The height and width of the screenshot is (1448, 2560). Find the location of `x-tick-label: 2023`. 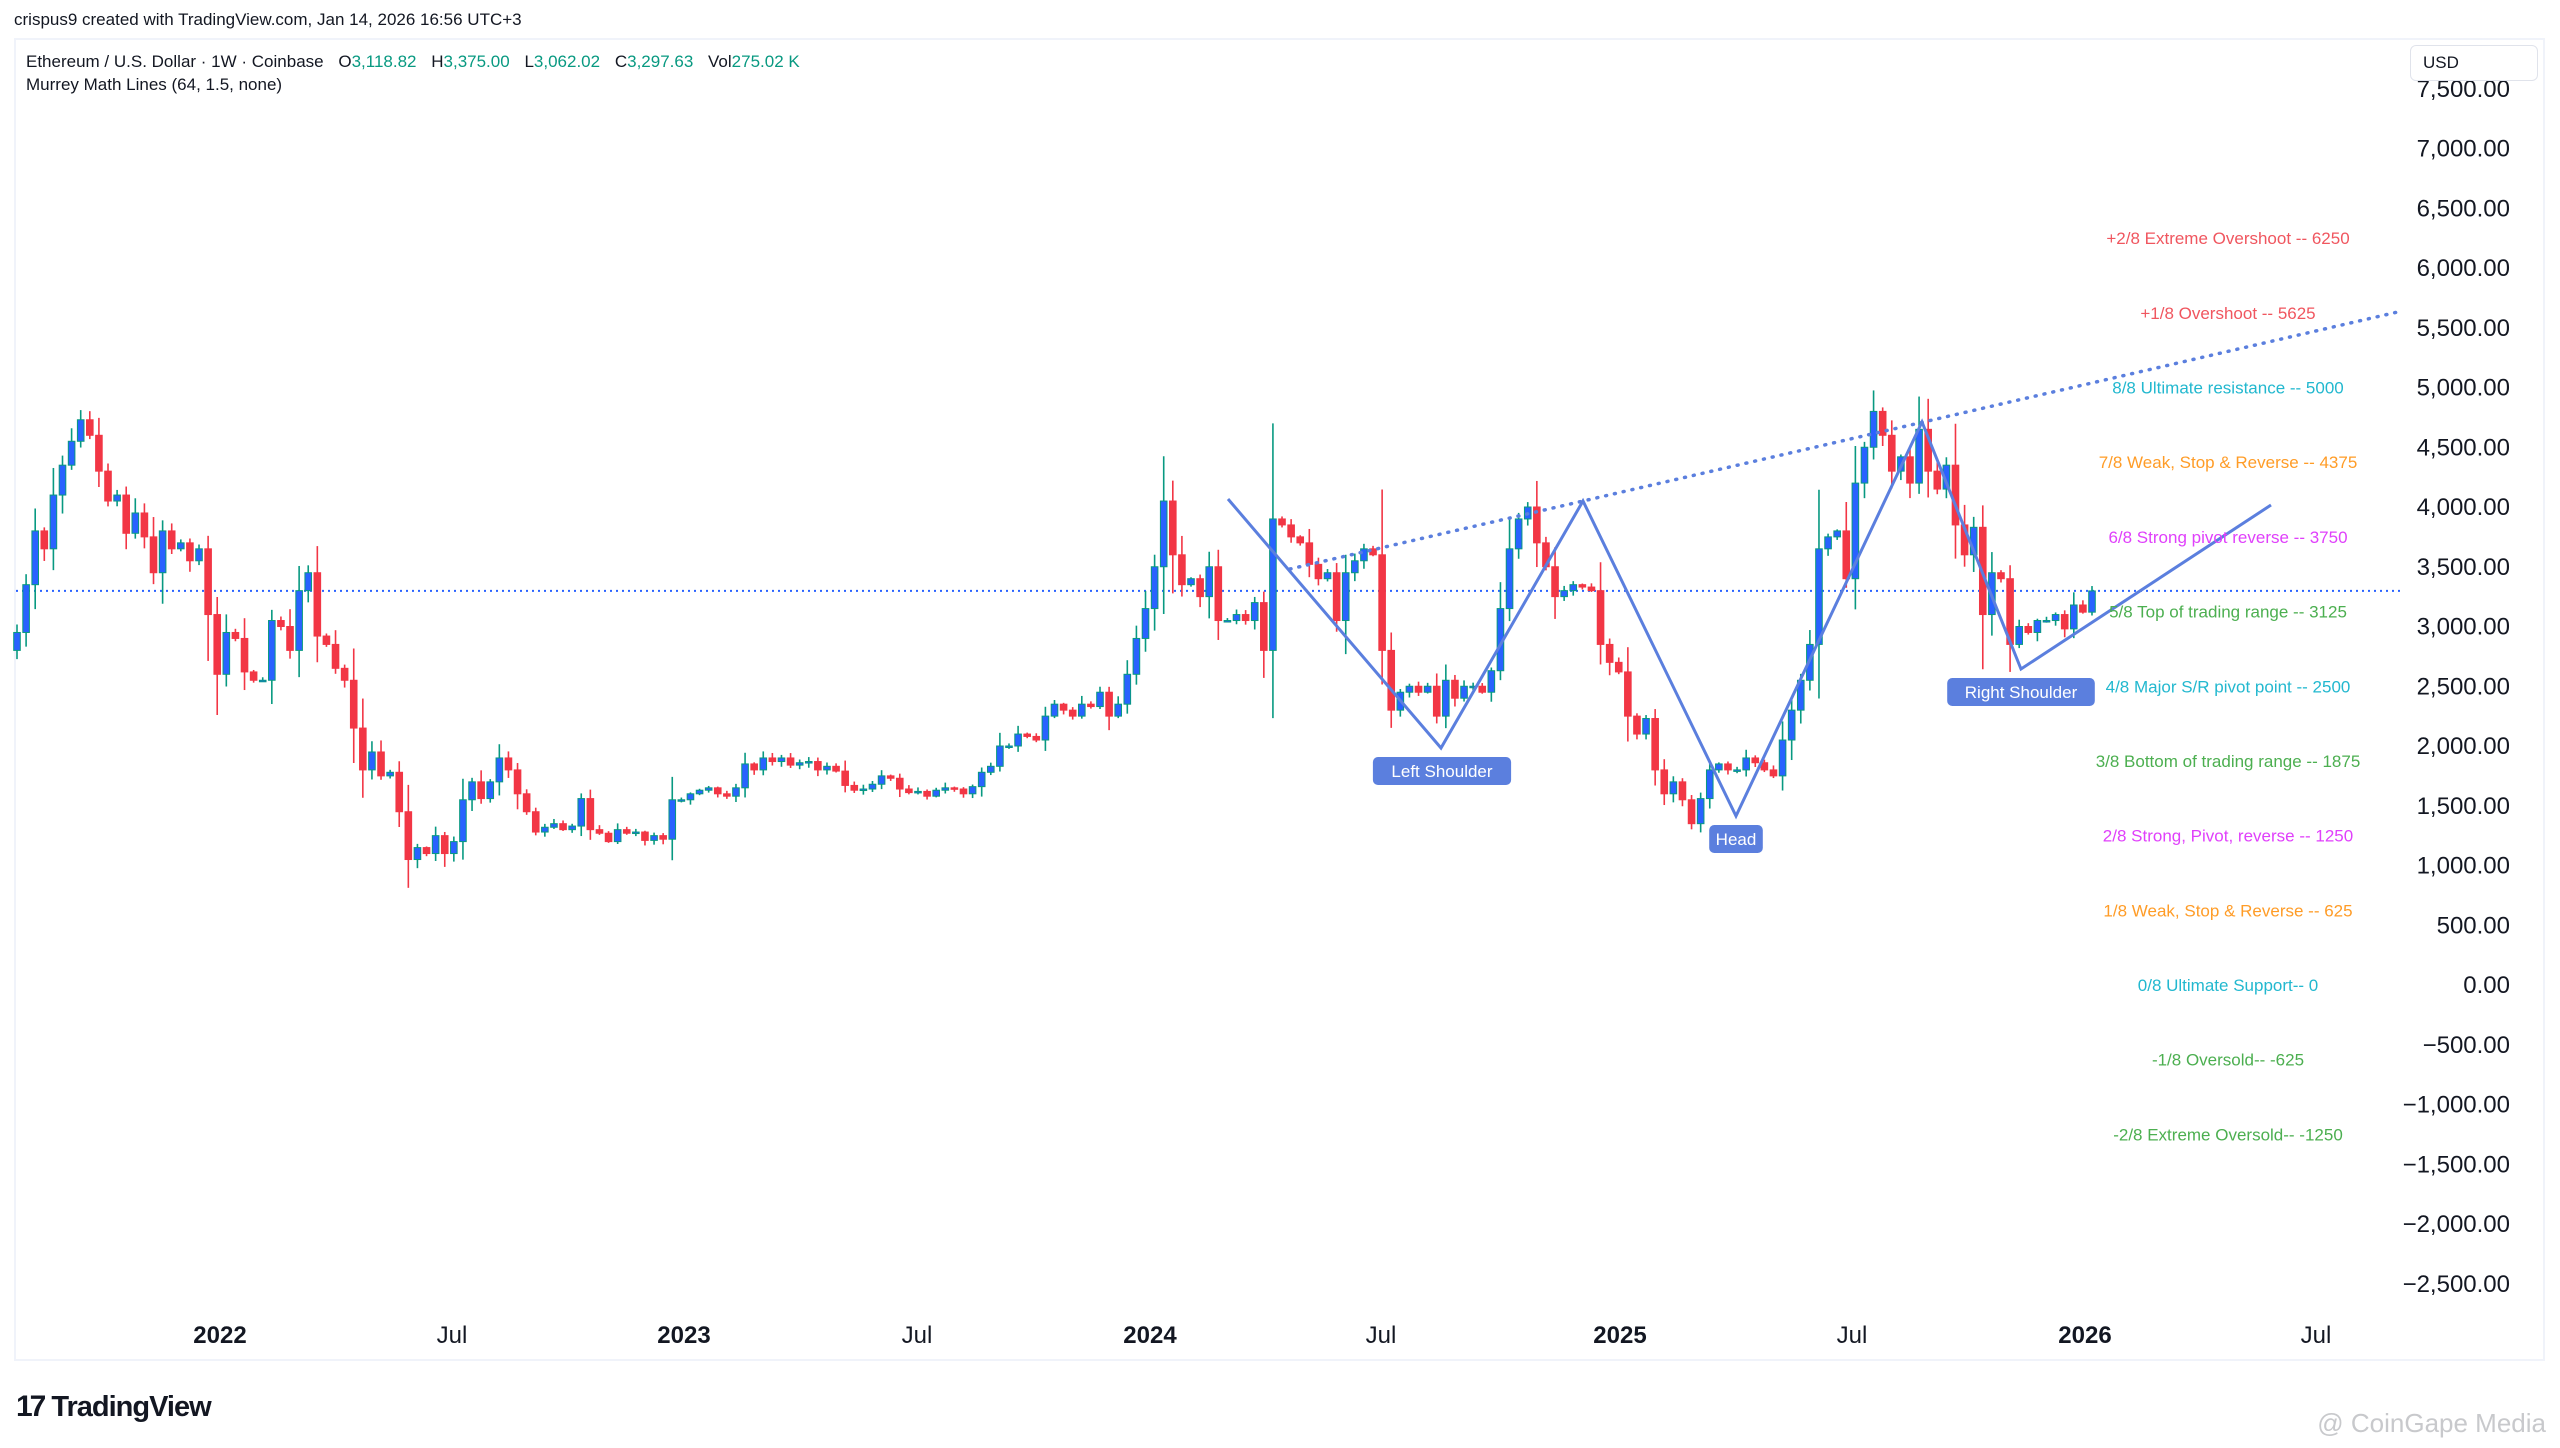

x-tick-label: 2023 is located at coordinates (683, 1335).